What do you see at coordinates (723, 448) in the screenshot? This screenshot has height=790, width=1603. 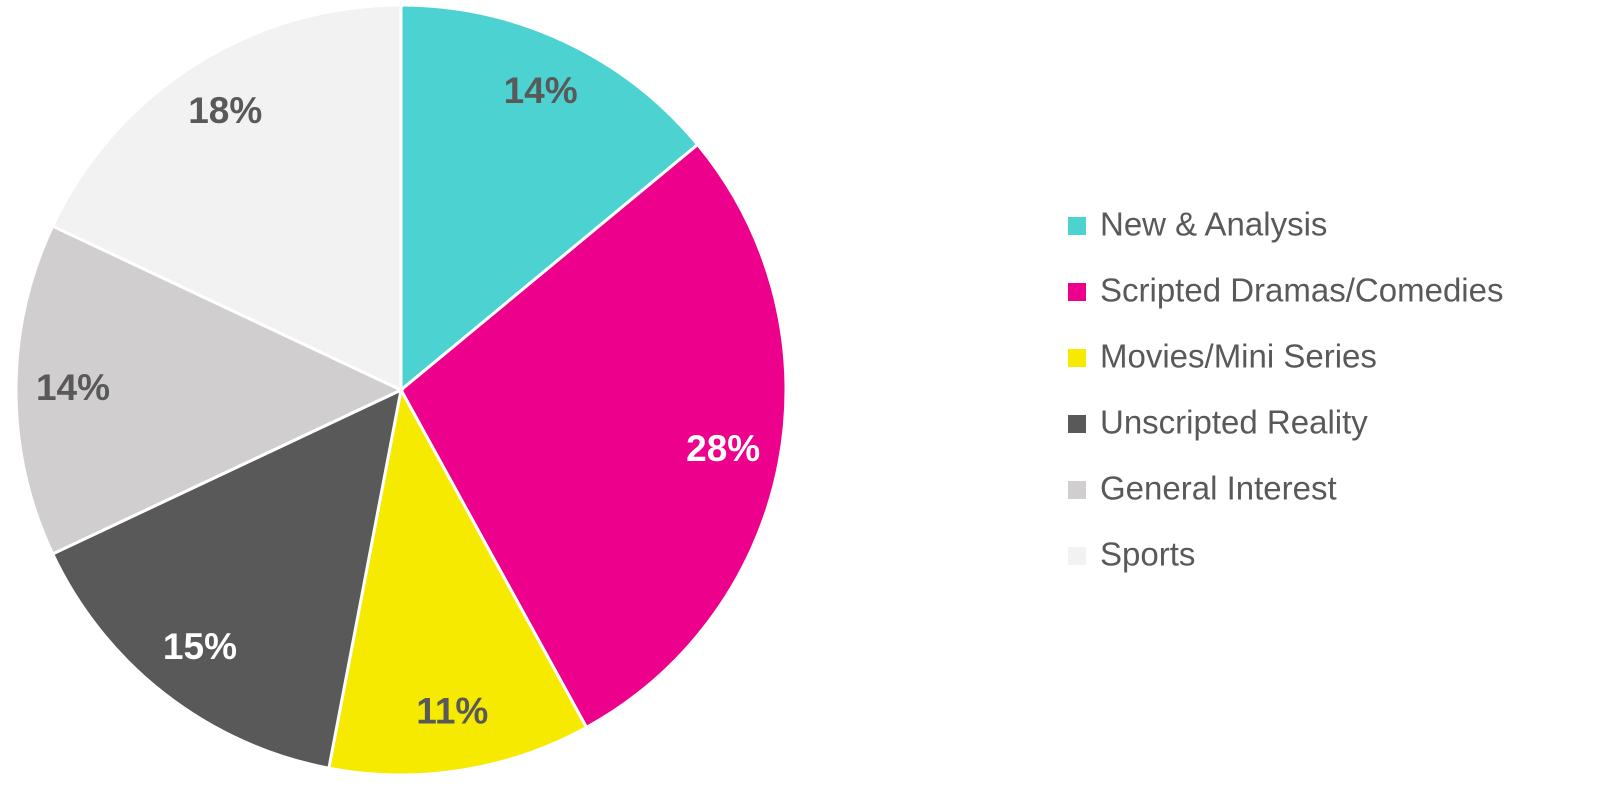 I see `data-label: 28%` at bounding box center [723, 448].